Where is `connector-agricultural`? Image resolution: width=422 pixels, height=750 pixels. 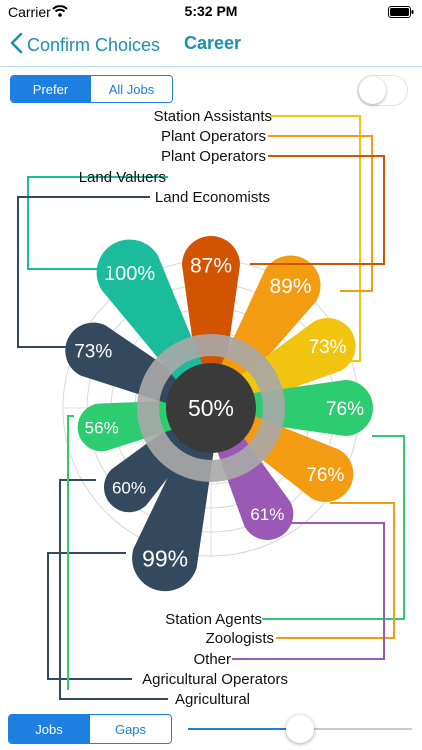
connector-agricultural is located at coordinates (113, 589).